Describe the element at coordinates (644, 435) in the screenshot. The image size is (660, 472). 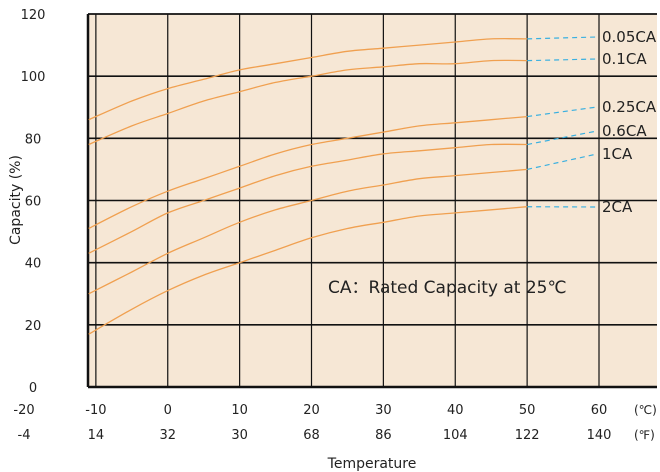
I see `unit-fahrenheit: (℉)` at that location.